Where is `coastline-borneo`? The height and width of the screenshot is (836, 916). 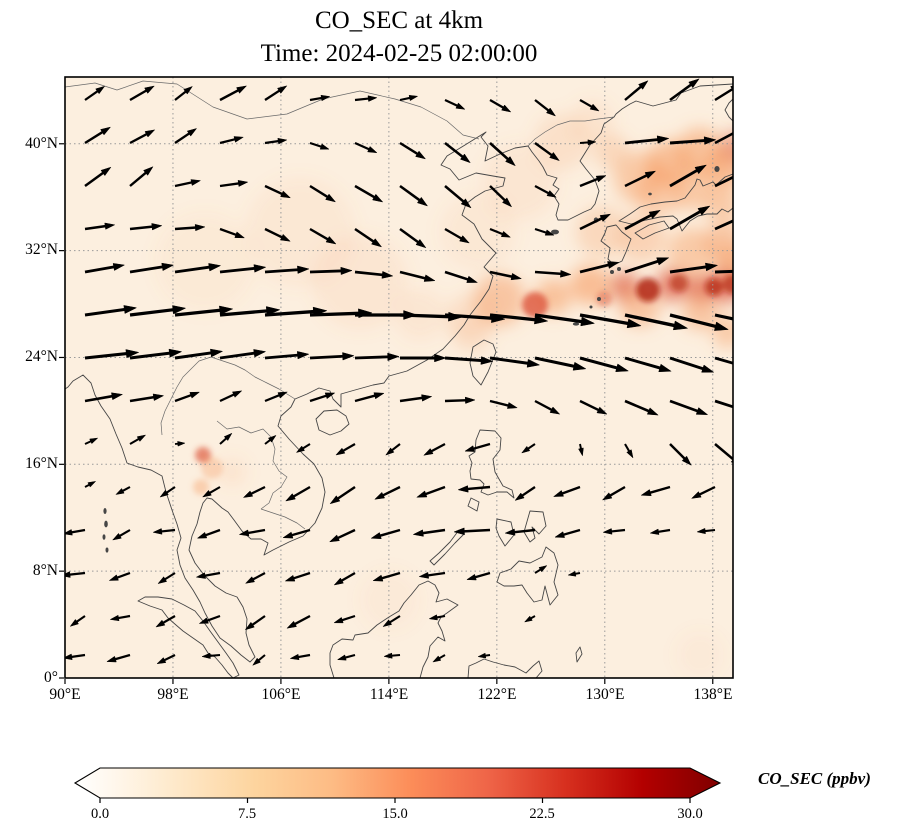
coastline-borneo is located at coordinates (394, 629).